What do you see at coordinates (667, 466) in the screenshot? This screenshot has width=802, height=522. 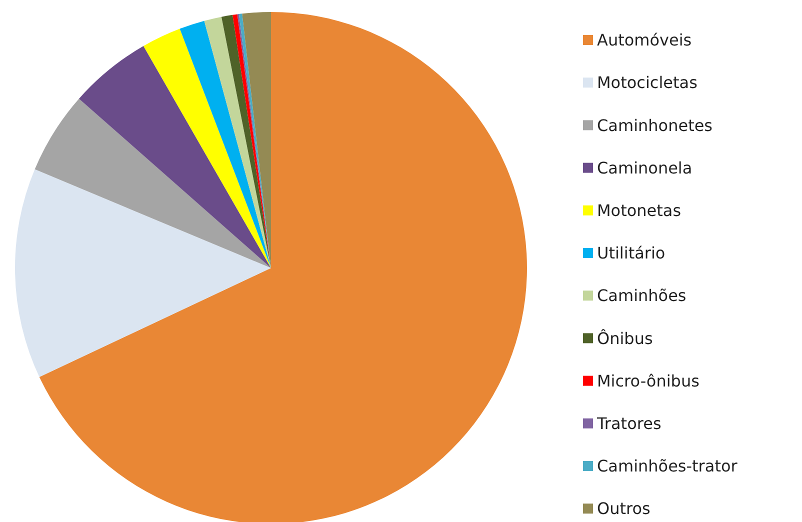 I see `legend-label: Caminhões-trator` at bounding box center [667, 466].